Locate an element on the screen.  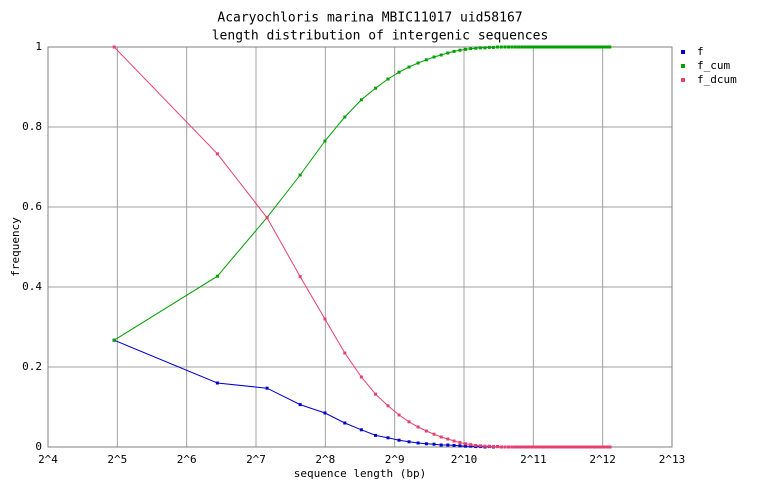
legend-label: f_cum is located at coordinates (713, 65).